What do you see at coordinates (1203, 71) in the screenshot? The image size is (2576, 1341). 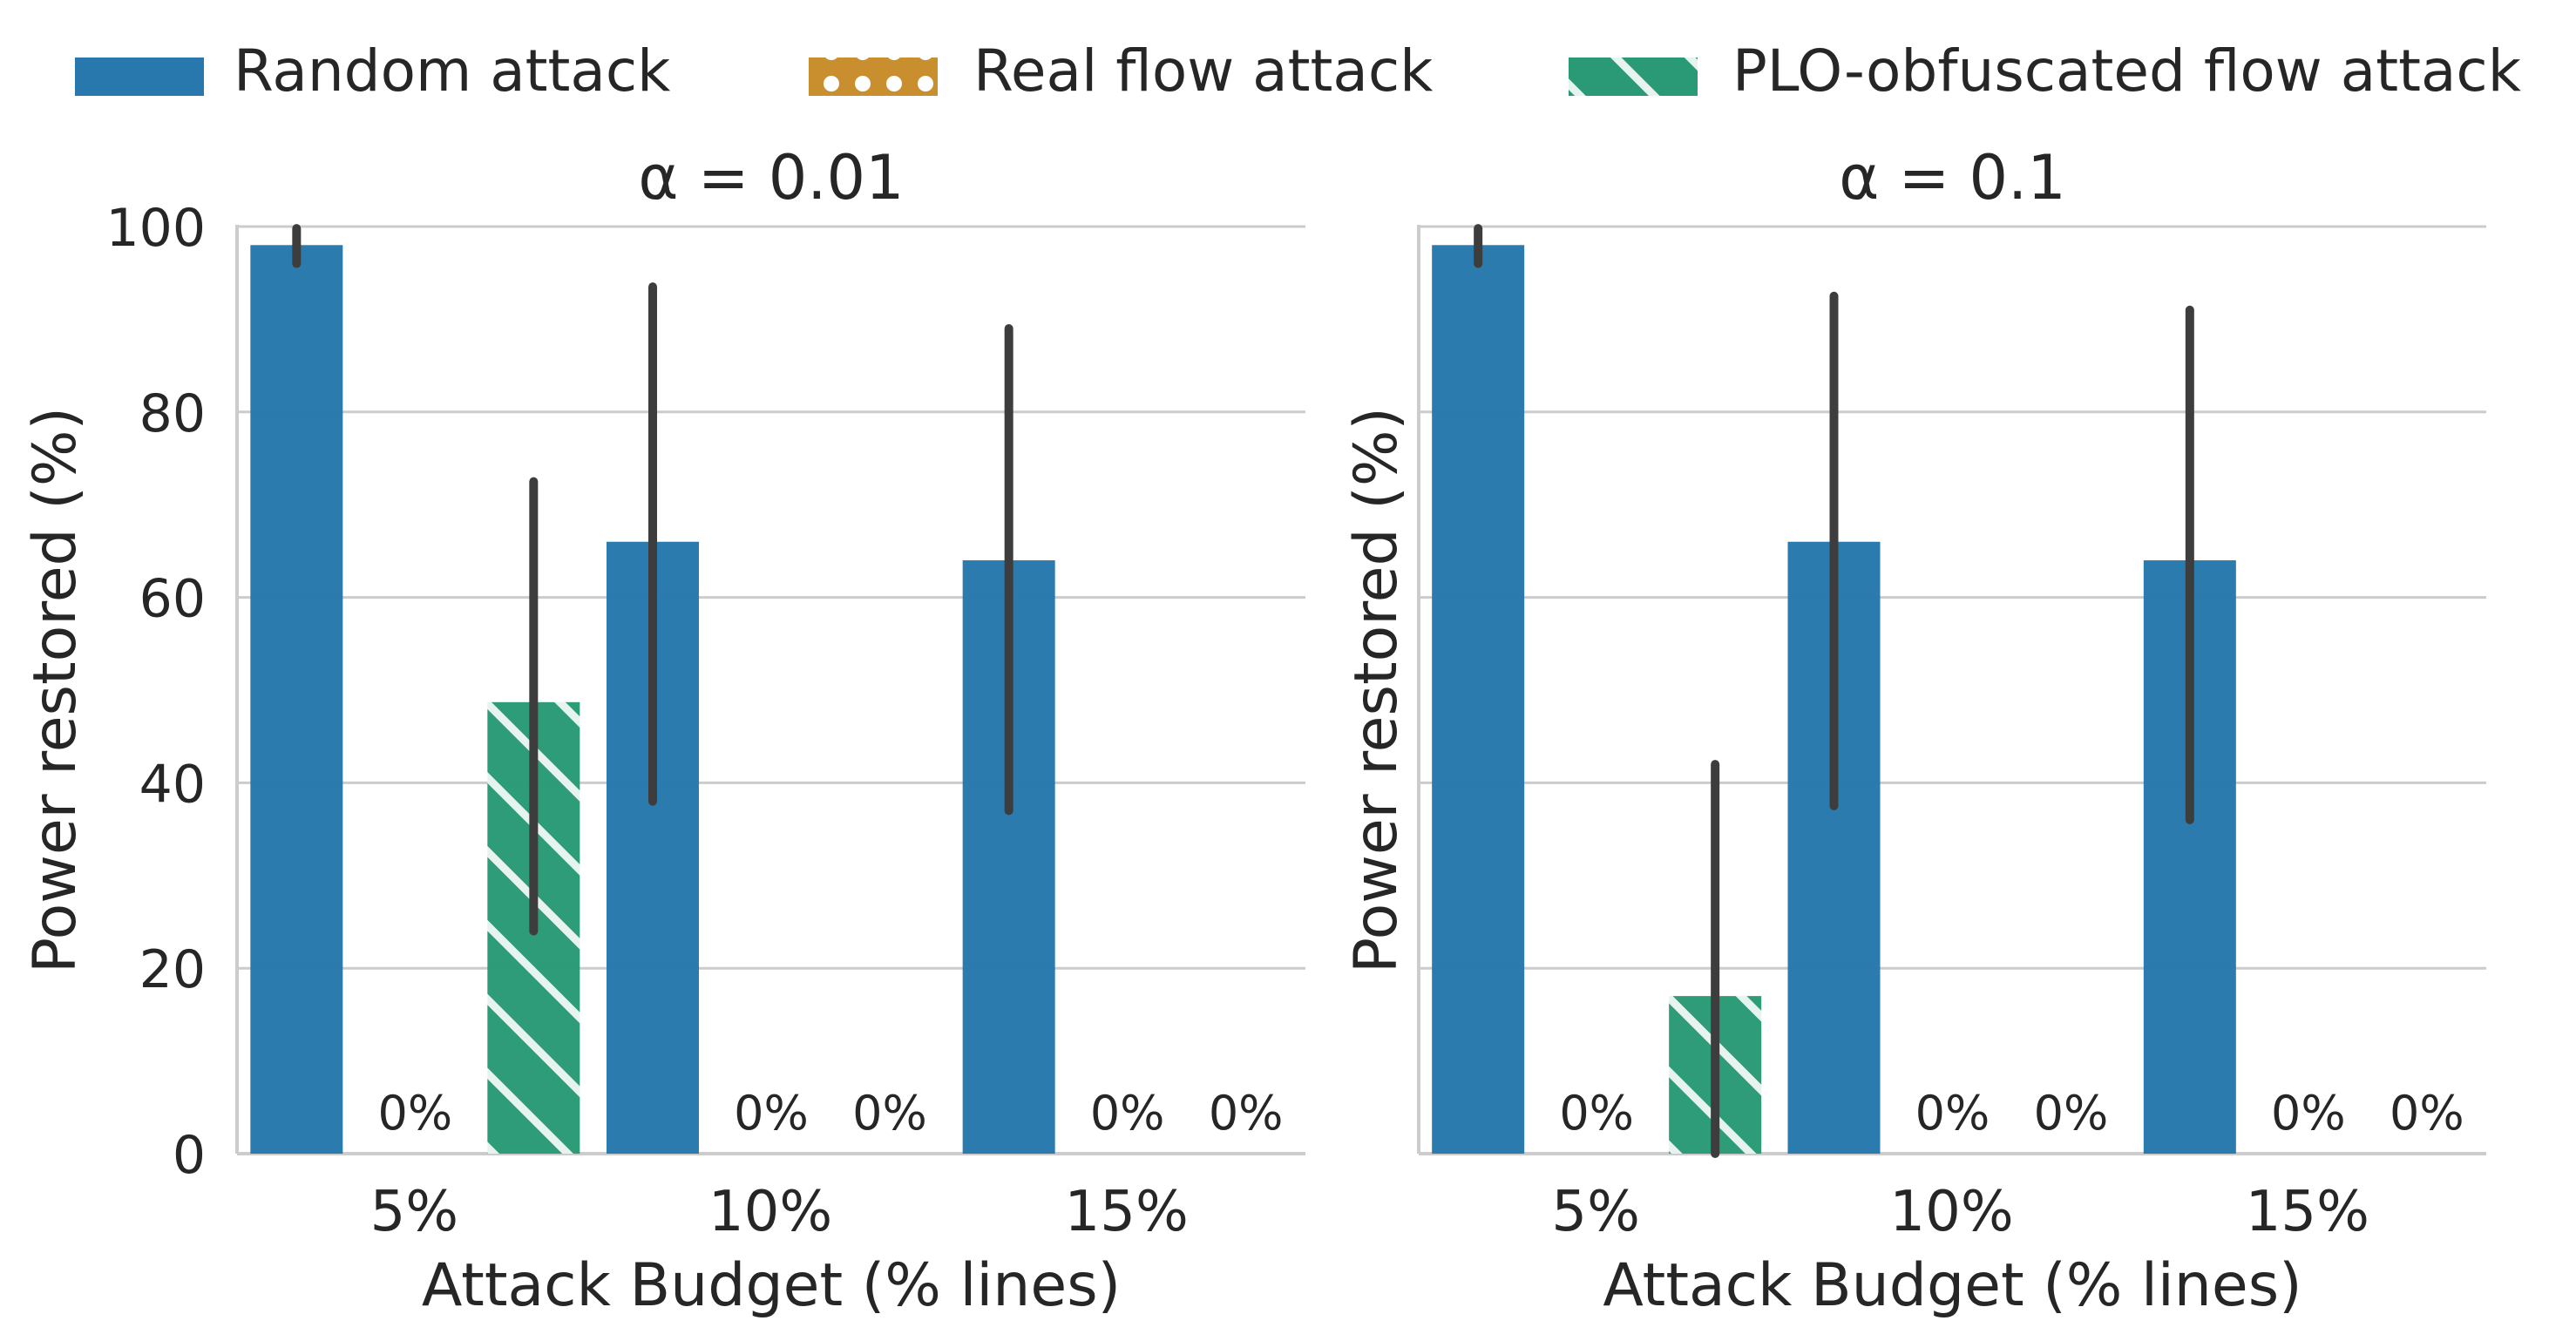 I see `legend-label-real-flow: Real flow attack` at bounding box center [1203, 71].